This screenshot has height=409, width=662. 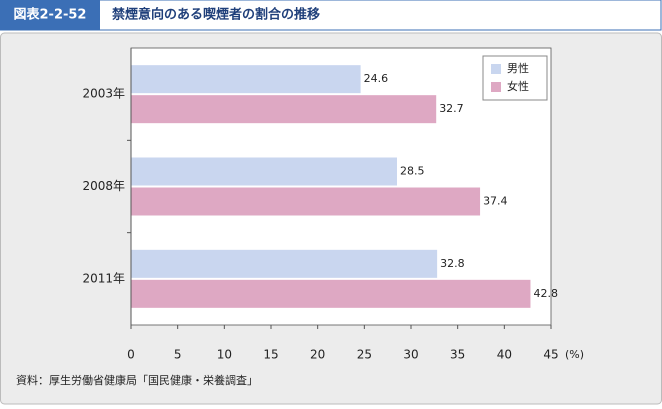 I want to click on x-tick-label: 25, so click(x=364, y=355).